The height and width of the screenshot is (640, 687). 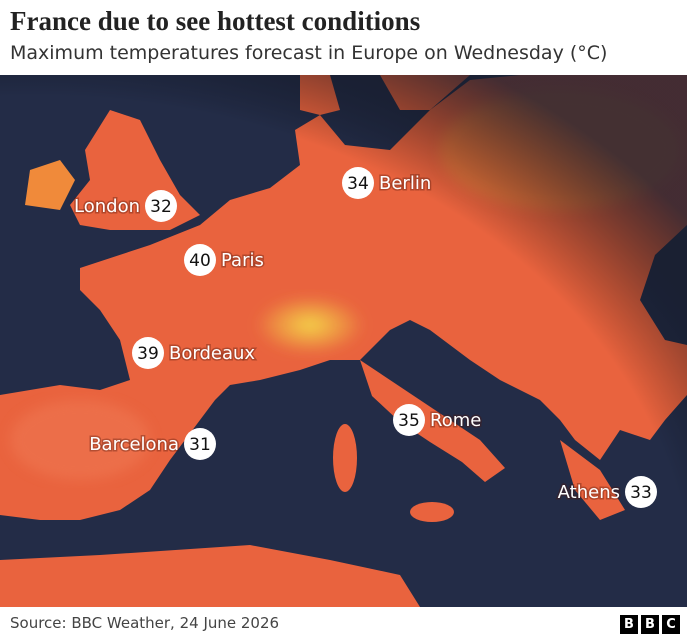 I want to click on city-temperature: 32, so click(x=161, y=207).